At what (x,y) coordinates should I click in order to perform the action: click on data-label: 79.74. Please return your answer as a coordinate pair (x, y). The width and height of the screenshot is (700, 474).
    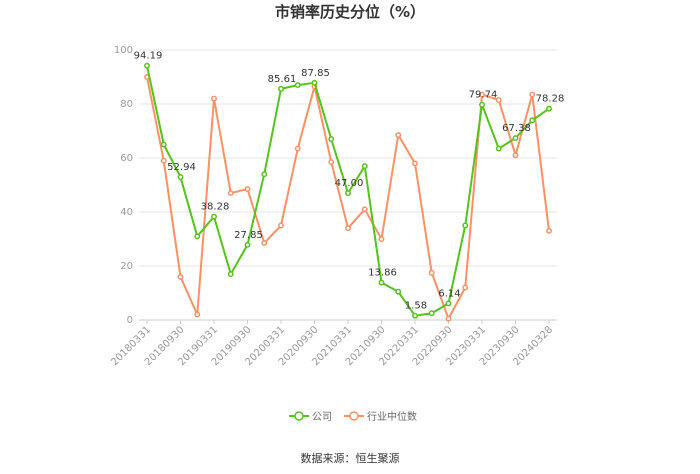
    Looking at the image, I should click on (483, 95).